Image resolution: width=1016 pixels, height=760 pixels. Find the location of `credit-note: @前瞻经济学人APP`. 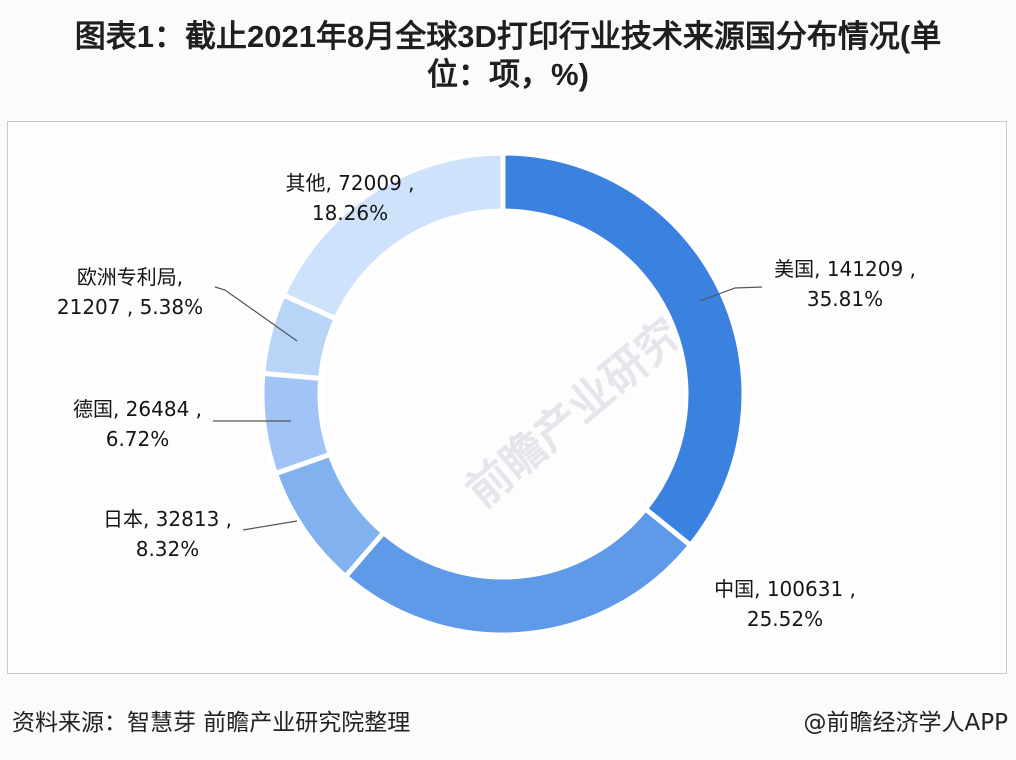

credit-note: @前瞻经济学人APP is located at coordinates (905, 723).